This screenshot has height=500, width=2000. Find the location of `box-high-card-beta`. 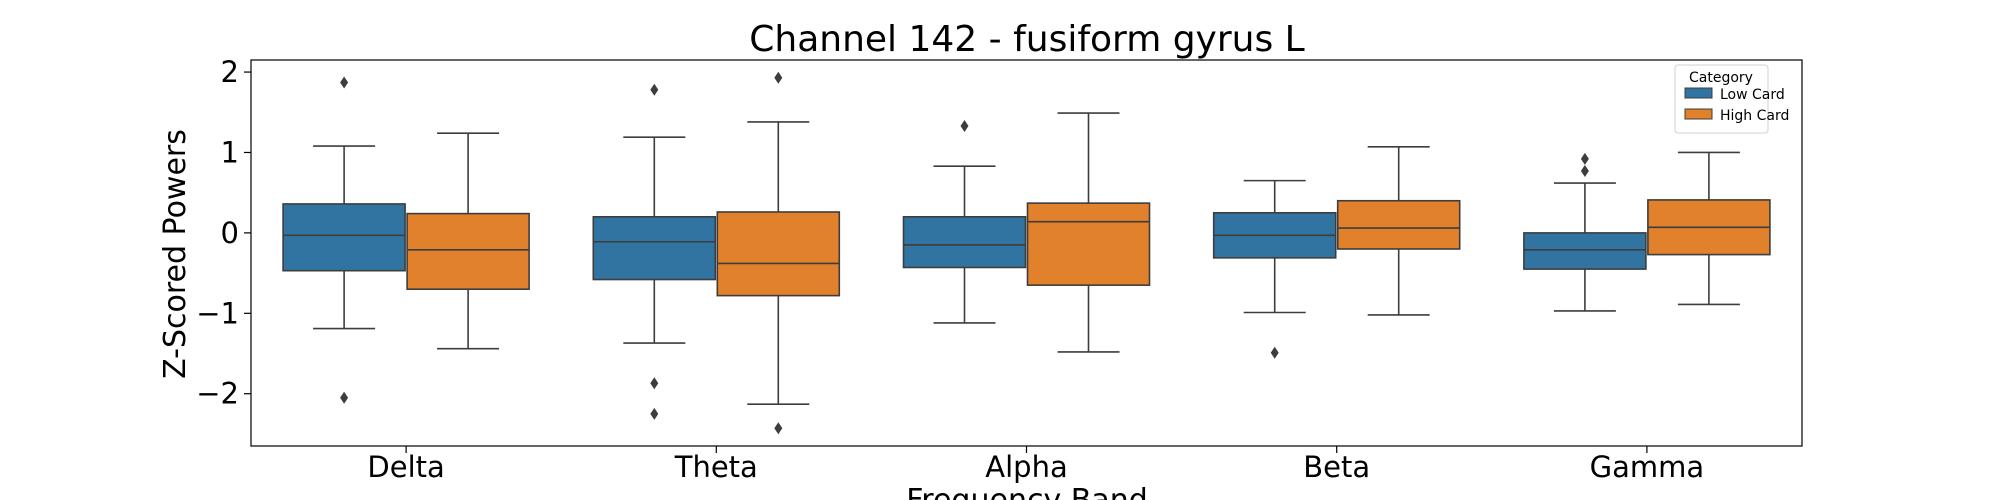

box-high-card-beta is located at coordinates (1398, 231).